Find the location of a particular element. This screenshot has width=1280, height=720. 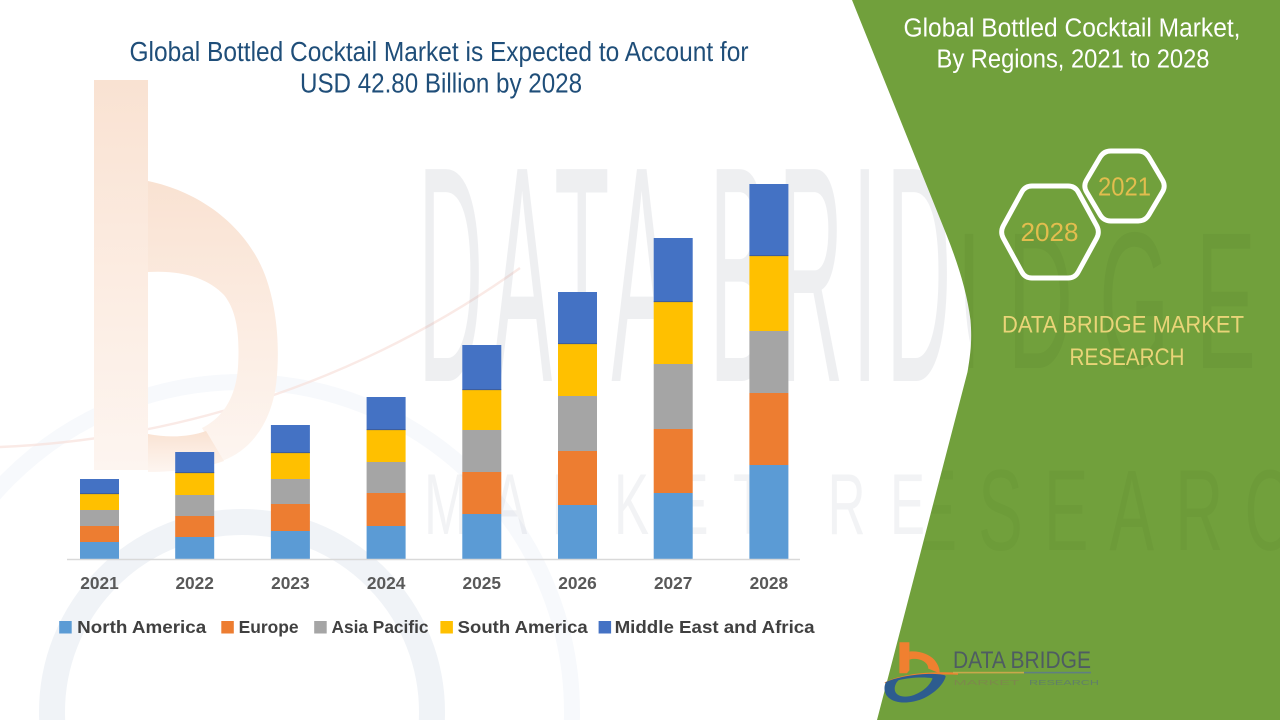

svg-text: 2022 is located at coordinates (194, 583).